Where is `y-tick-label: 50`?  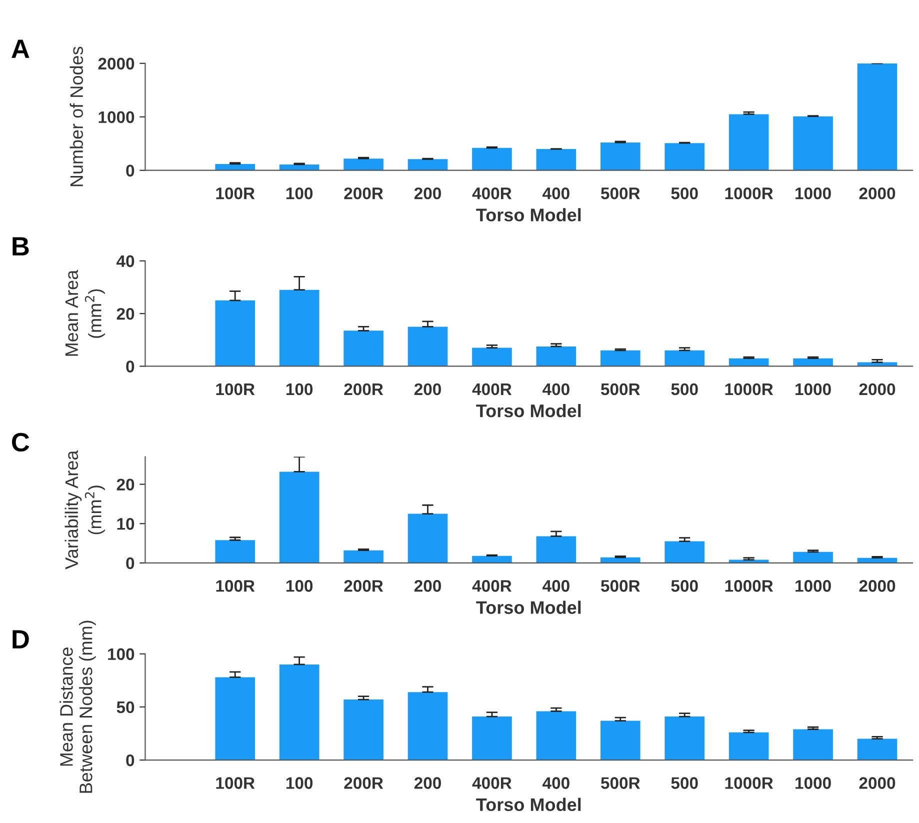
y-tick-label: 50 is located at coordinates (125, 707).